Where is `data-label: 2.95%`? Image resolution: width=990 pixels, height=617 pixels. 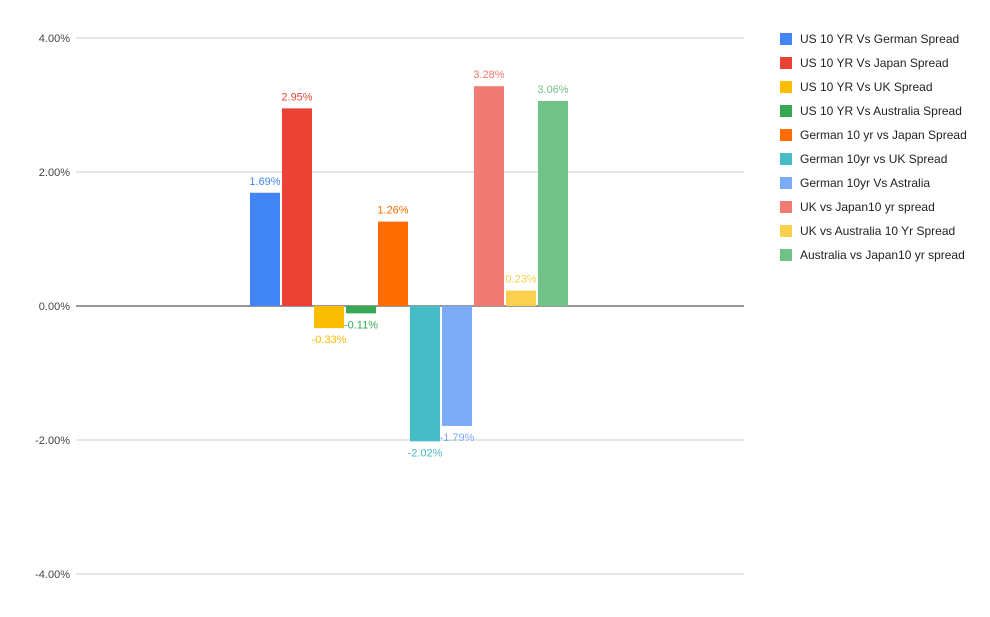 data-label: 2.95% is located at coordinates (296, 97).